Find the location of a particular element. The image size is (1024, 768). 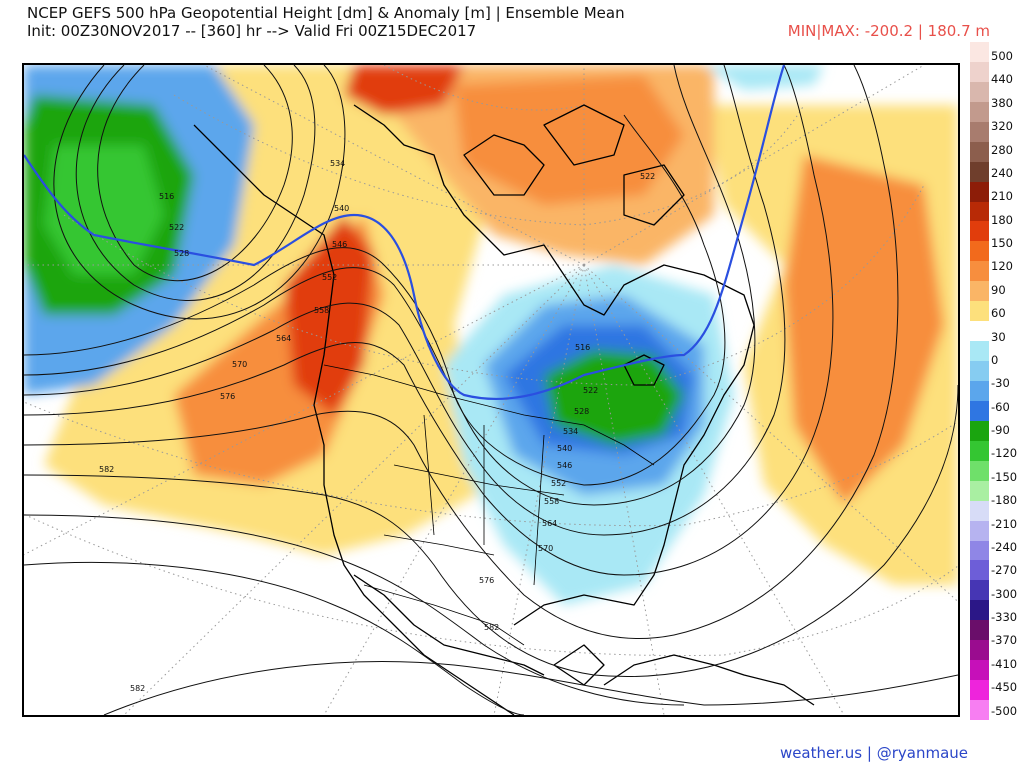

colorbar-tick-label: 210 is located at coordinates (1002, 196).